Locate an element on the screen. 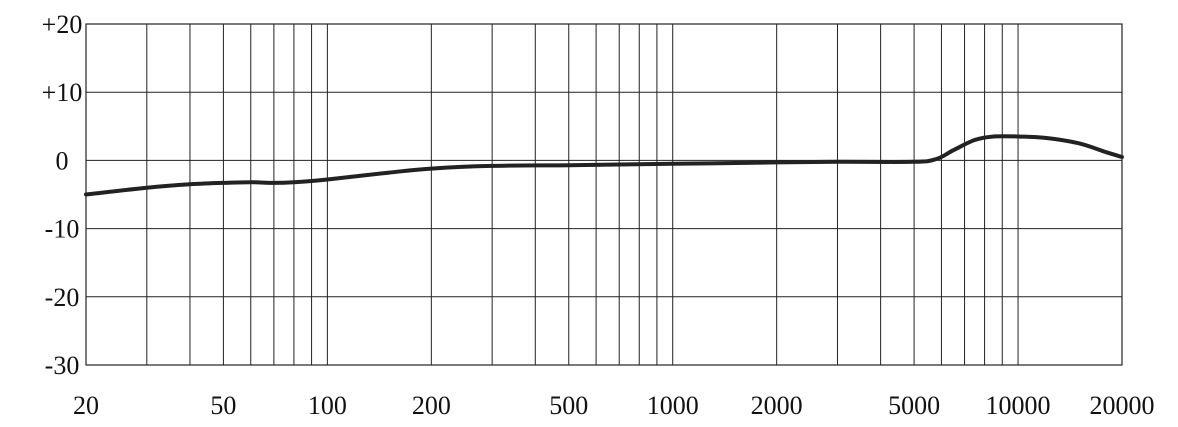 The height and width of the screenshot is (427, 1178). y-tick-label: +20 is located at coordinates (62, 24).